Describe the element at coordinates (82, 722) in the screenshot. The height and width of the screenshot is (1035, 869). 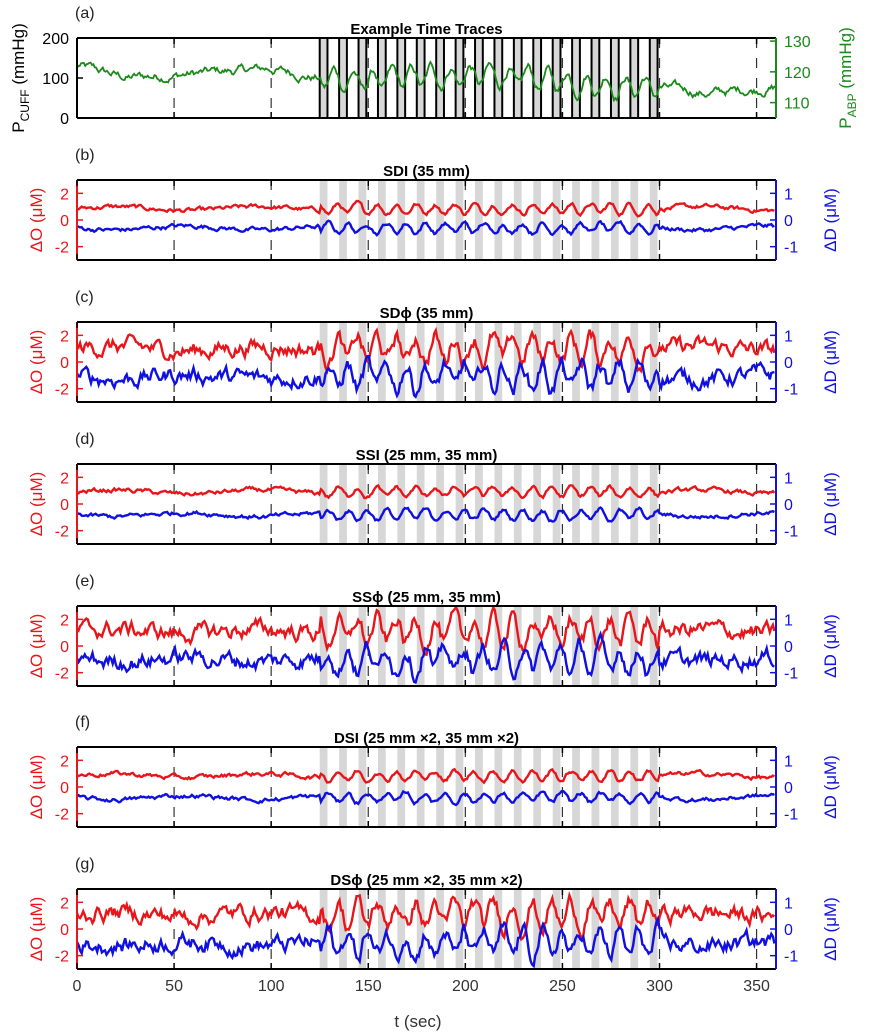
I see `panel-label: (f)` at that location.